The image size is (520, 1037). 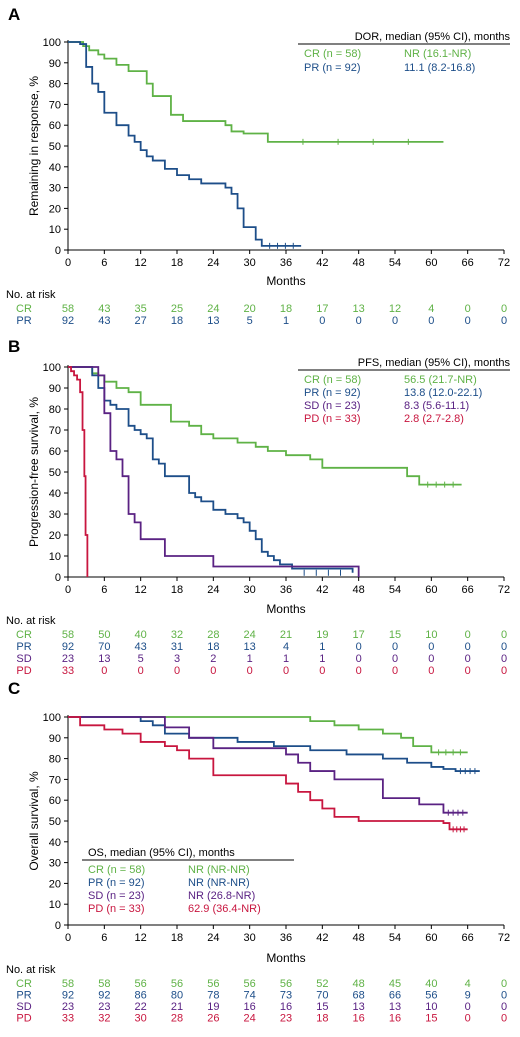 I want to click on risk-cell: 24, so click(x=250, y=635).